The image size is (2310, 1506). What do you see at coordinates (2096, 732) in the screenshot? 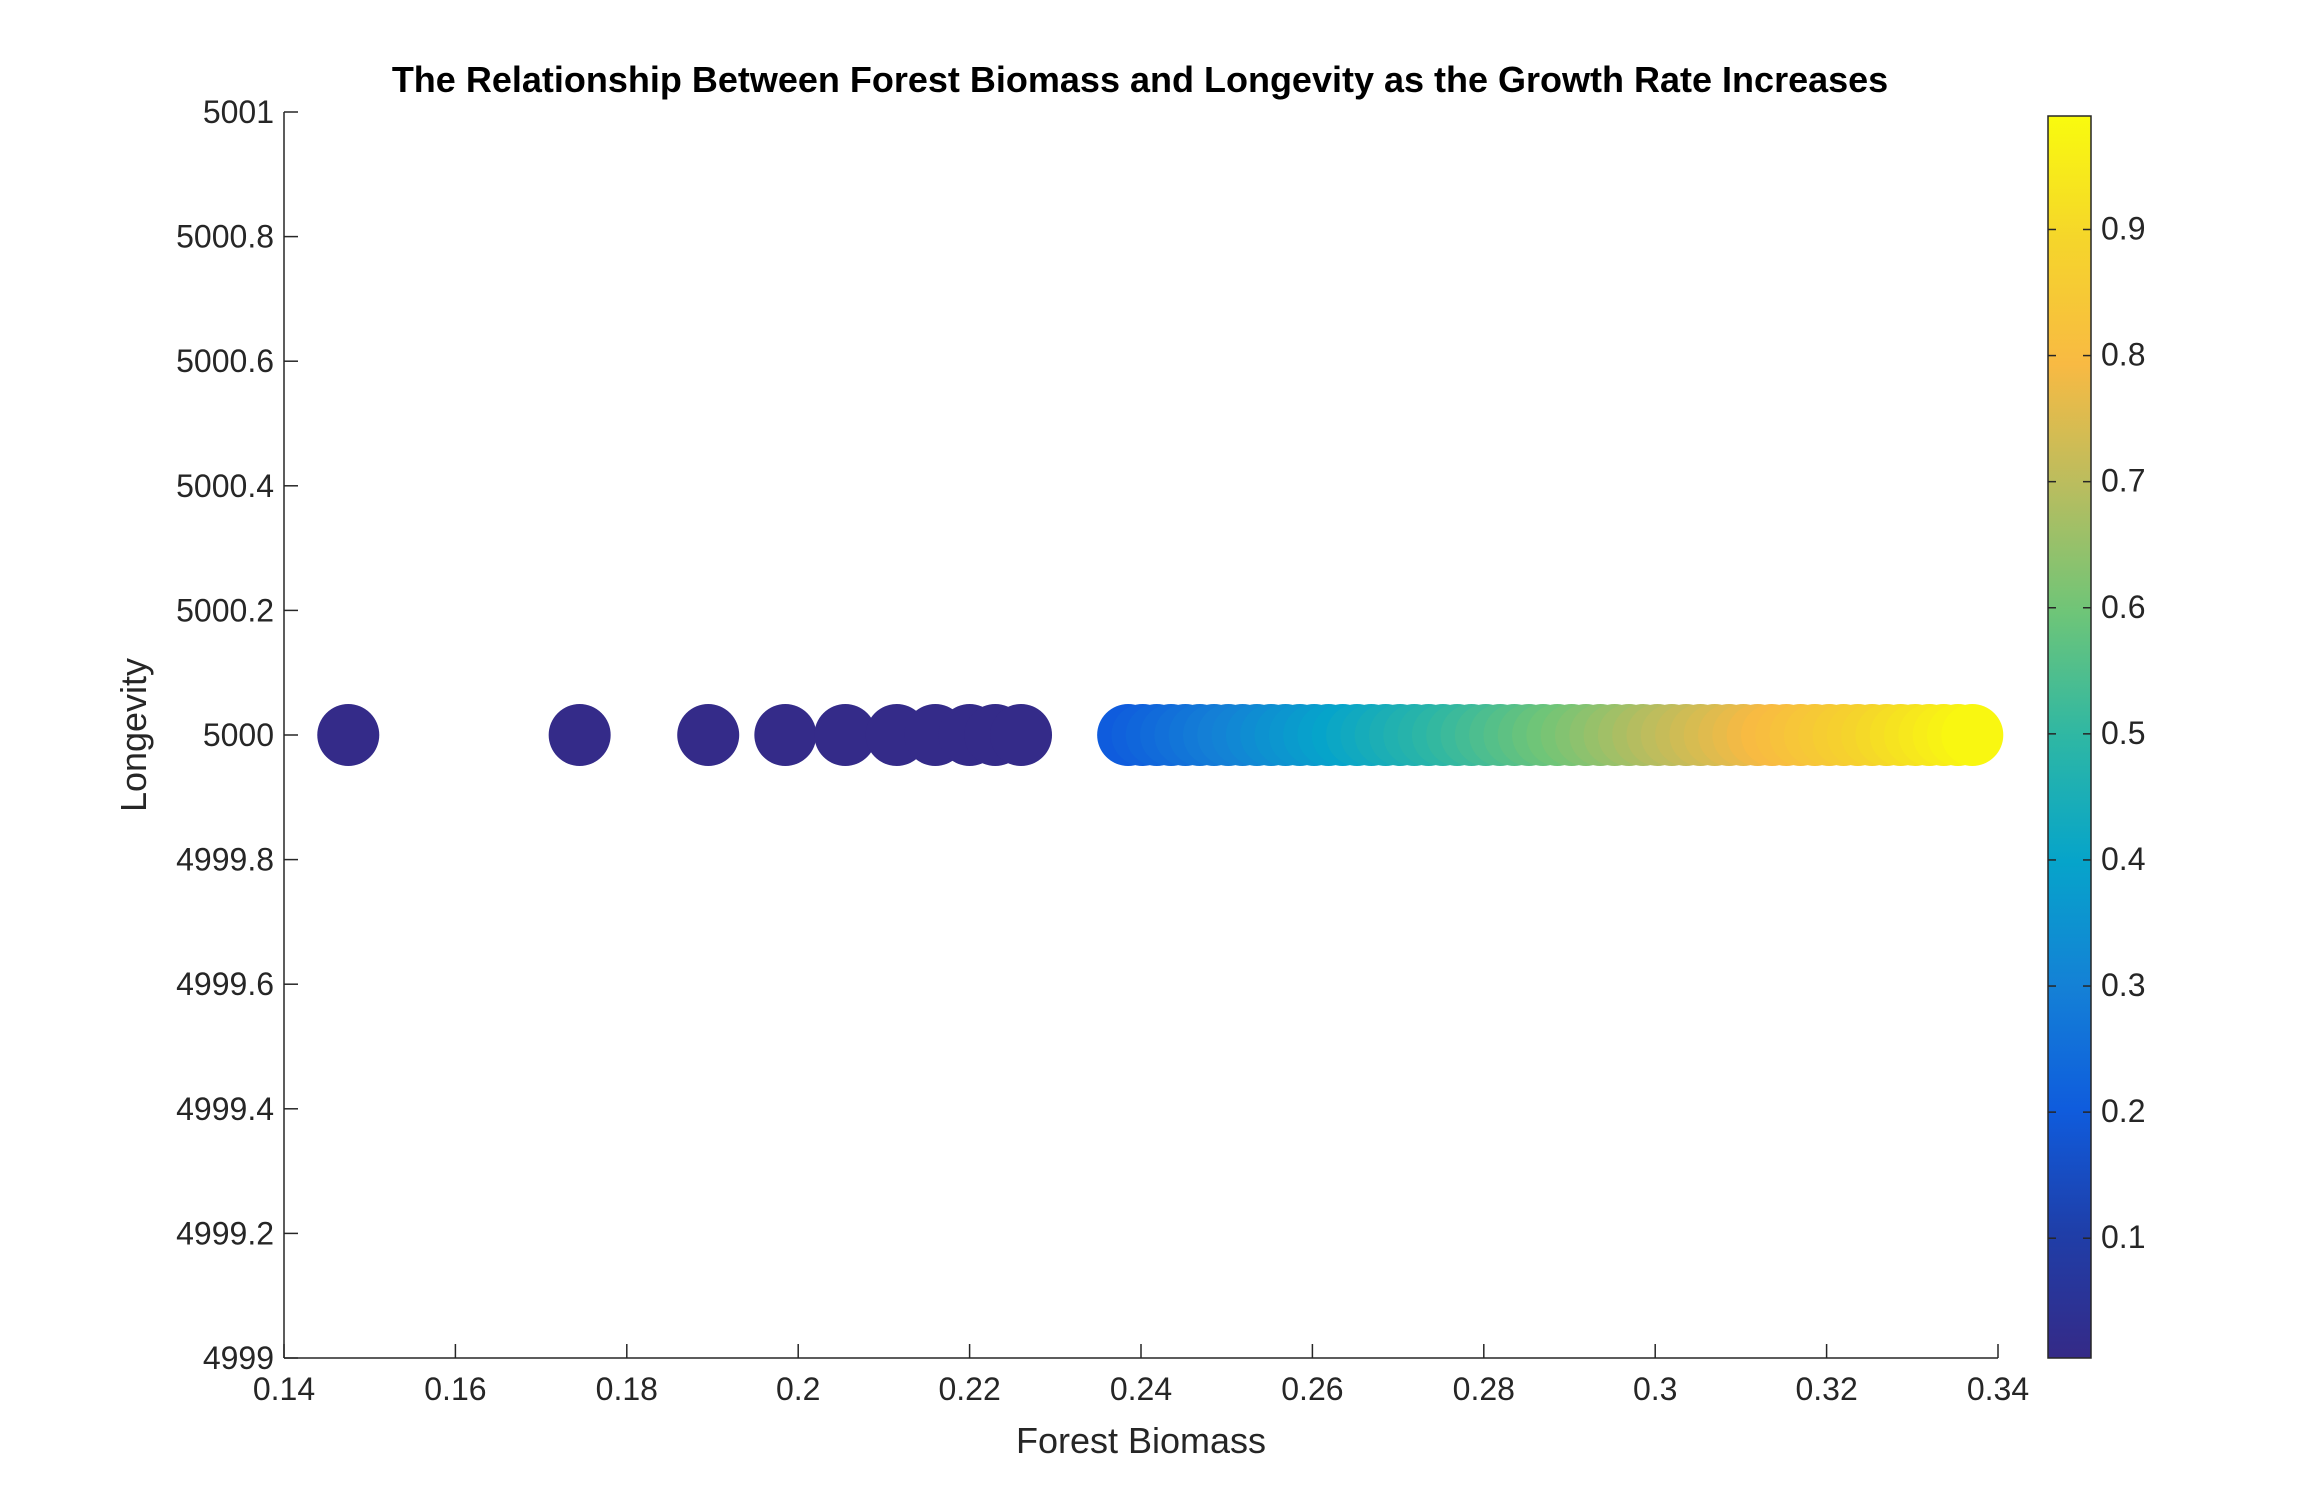
I see `colorbar-ticks: 0.1 0.2 0.3 0.4 0.5 0.6 0.7 0.8 0.9` at bounding box center [2096, 732].